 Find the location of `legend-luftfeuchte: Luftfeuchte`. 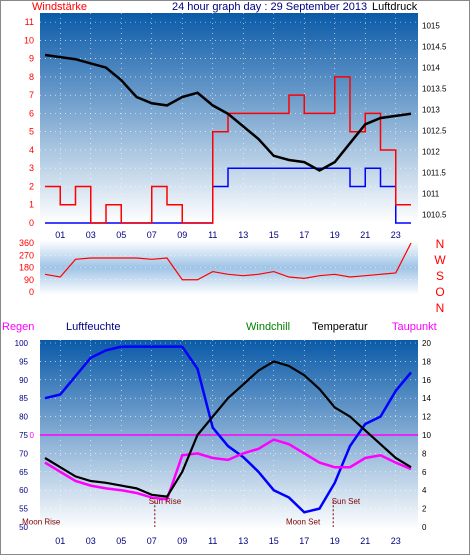

legend-luftfeuchte: Luftfeuchte is located at coordinates (93, 327).